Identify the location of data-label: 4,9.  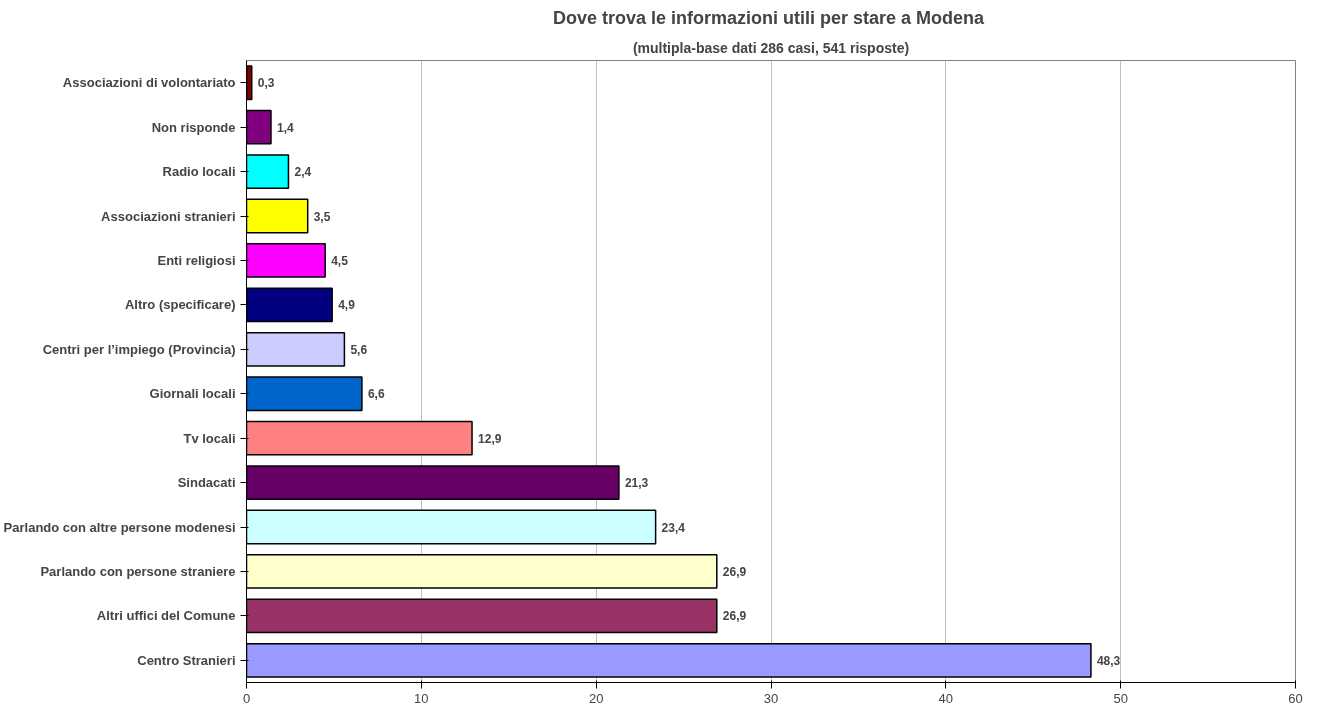
(347, 305).